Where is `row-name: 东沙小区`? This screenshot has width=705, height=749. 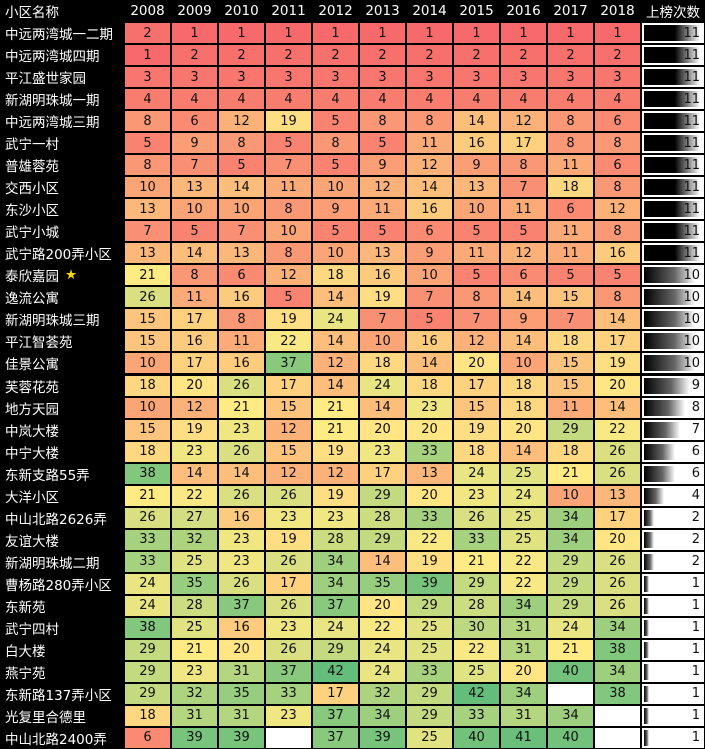 row-name: 东沙小区 is located at coordinates (62, 209).